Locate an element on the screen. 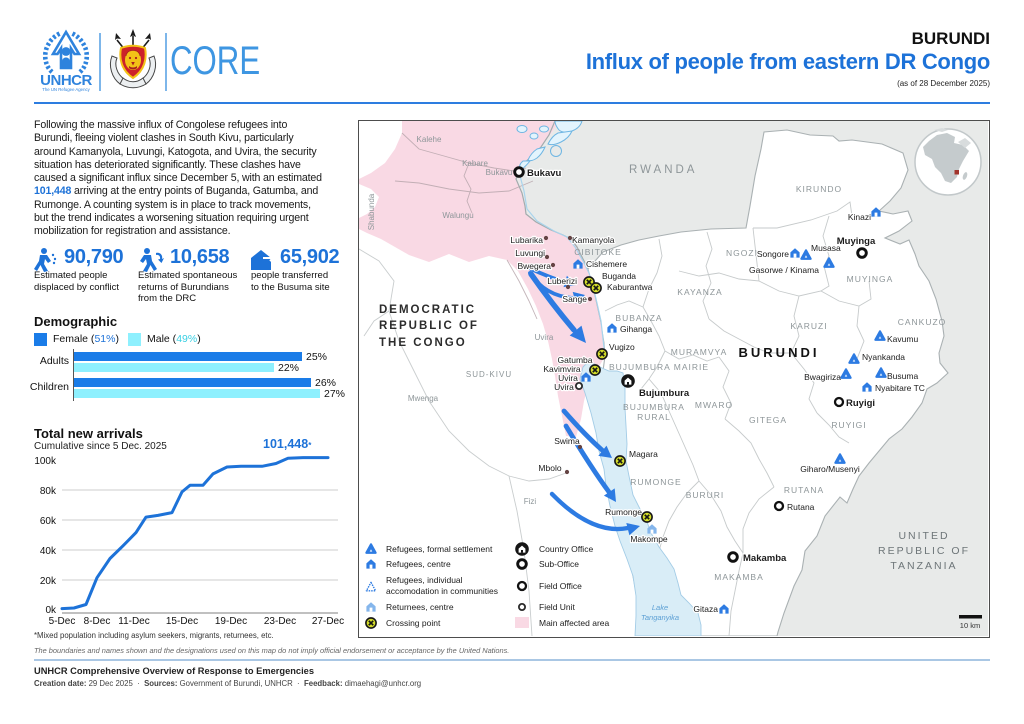 The height and width of the screenshot is (724, 1024). svg-text: 23-Dec is located at coordinates (280, 621).